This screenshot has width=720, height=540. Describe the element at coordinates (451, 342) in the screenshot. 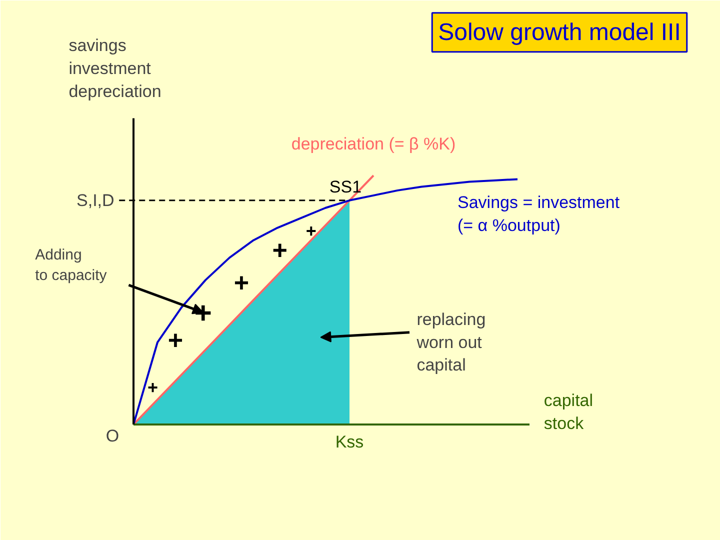

I see `annotation: replacing worn out capital` at that location.